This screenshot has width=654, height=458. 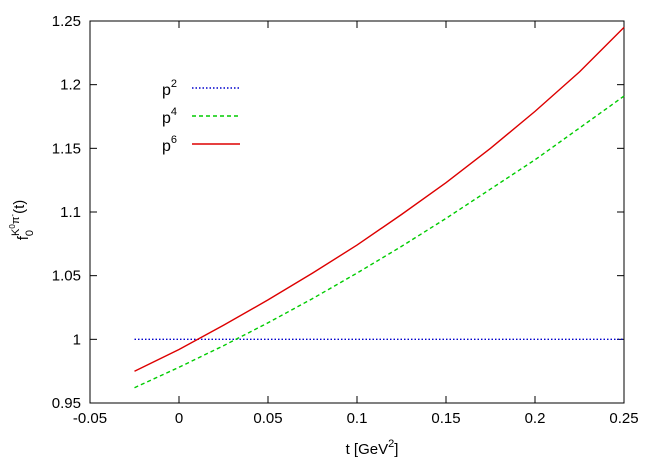 What do you see at coordinates (357, 418) in the screenshot?
I see `x-tick-label: 0.1` at bounding box center [357, 418].